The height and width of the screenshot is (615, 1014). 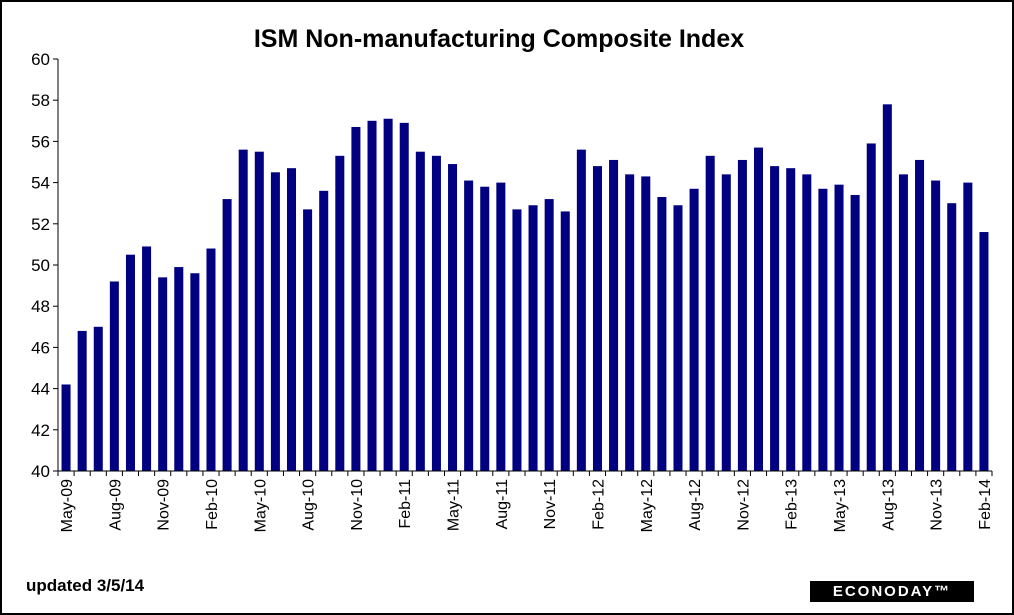 I want to click on y-tick-label: 60, so click(x=40, y=59).